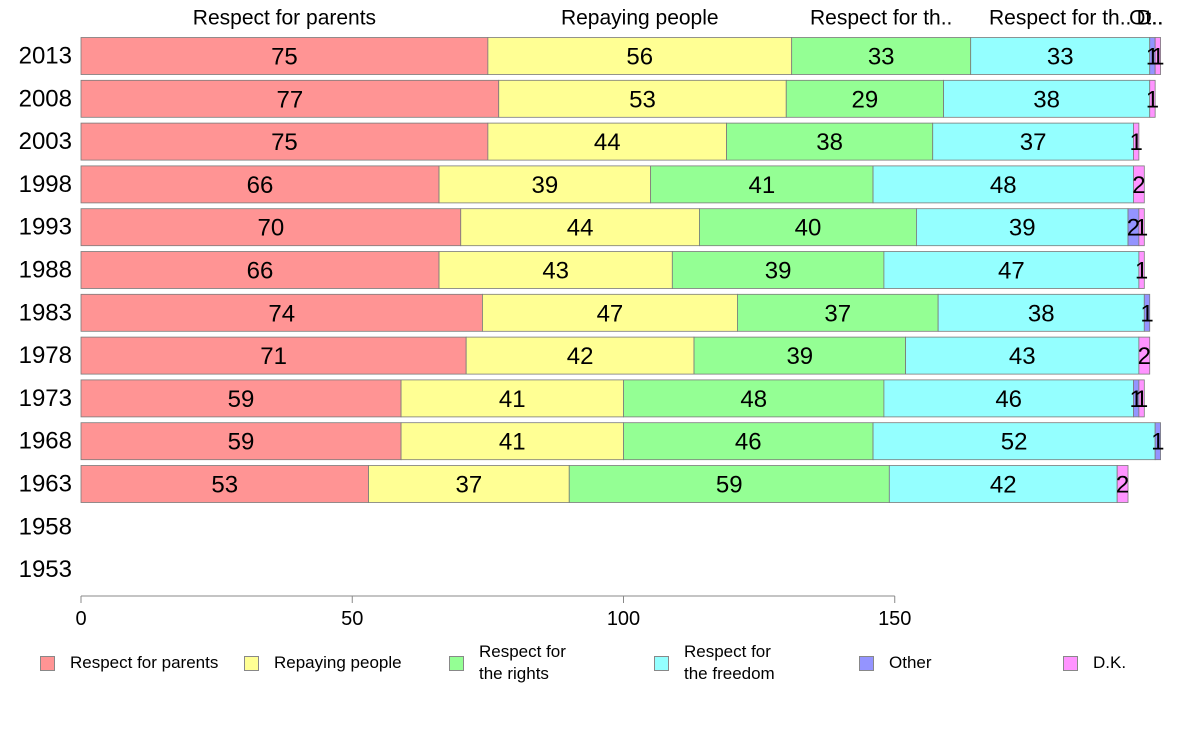 This screenshot has width=1188, height=736. I want to click on data-label: 40, so click(808, 228).